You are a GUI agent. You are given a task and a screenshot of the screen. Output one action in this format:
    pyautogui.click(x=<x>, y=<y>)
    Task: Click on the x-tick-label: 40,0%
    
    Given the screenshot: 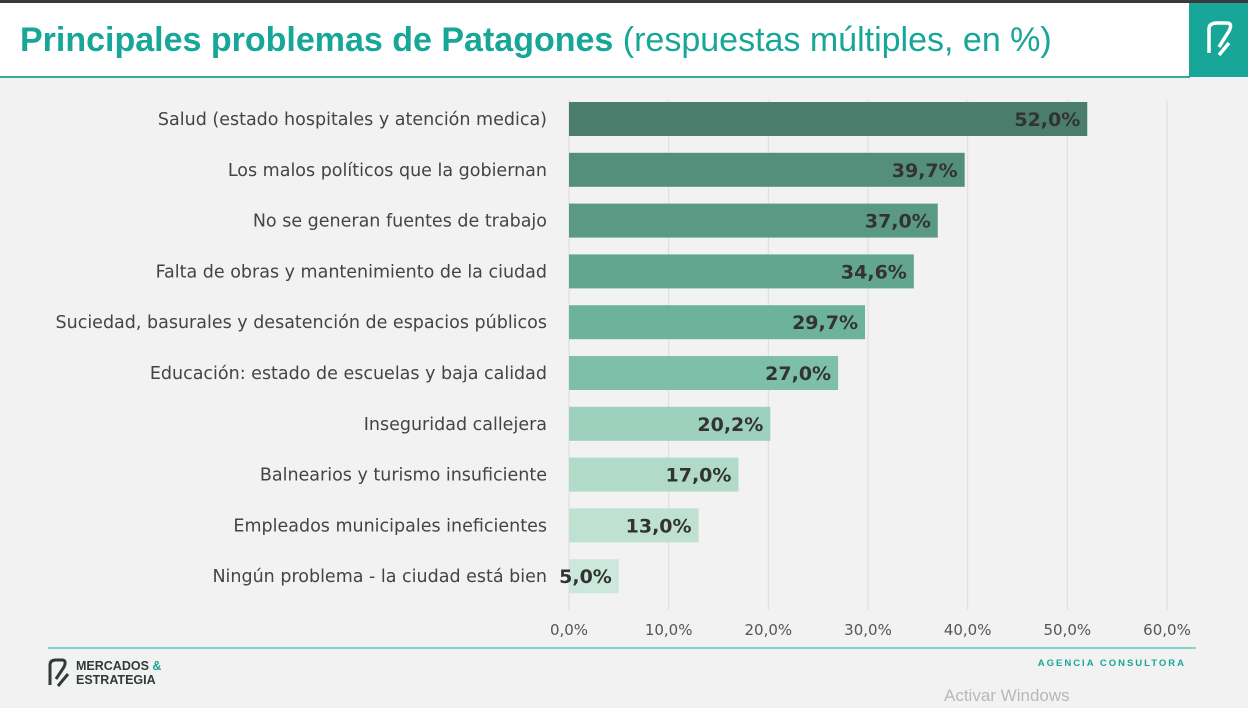 What is the action you would take?
    pyautogui.click(x=968, y=630)
    